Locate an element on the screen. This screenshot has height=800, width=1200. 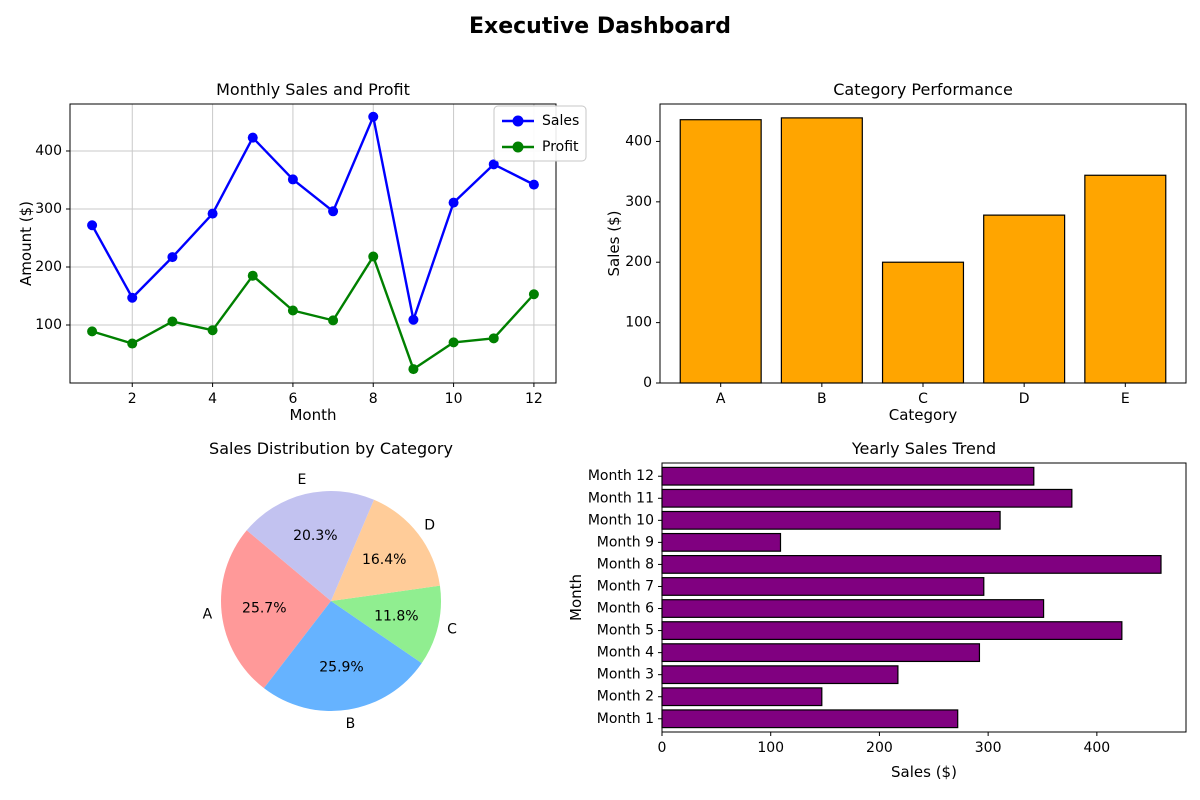
x-tick-label: 400 is located at coordinates (1096, 748).